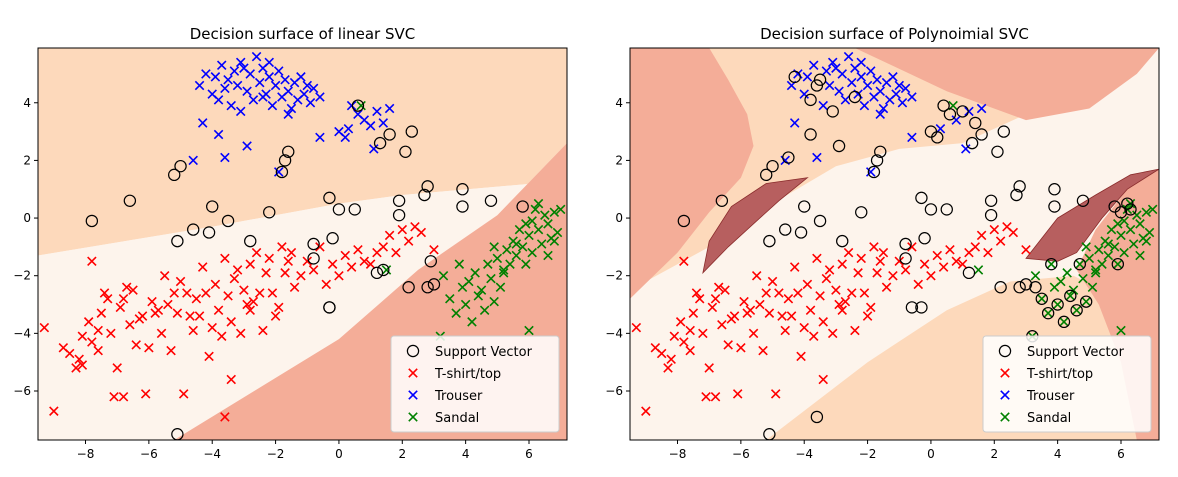  I want to click on legend-label-support-vector: Support Vector, so click(1076, 352).